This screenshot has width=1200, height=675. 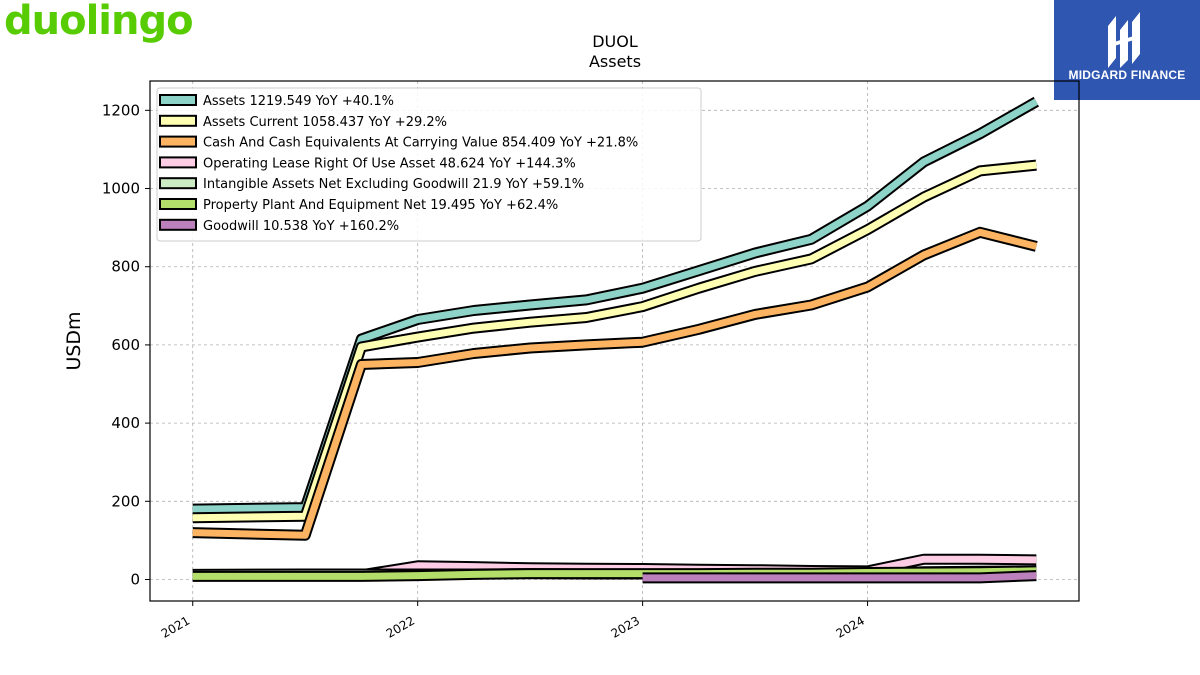 I want to click on series-line-fill, so click(x=839, y=577).